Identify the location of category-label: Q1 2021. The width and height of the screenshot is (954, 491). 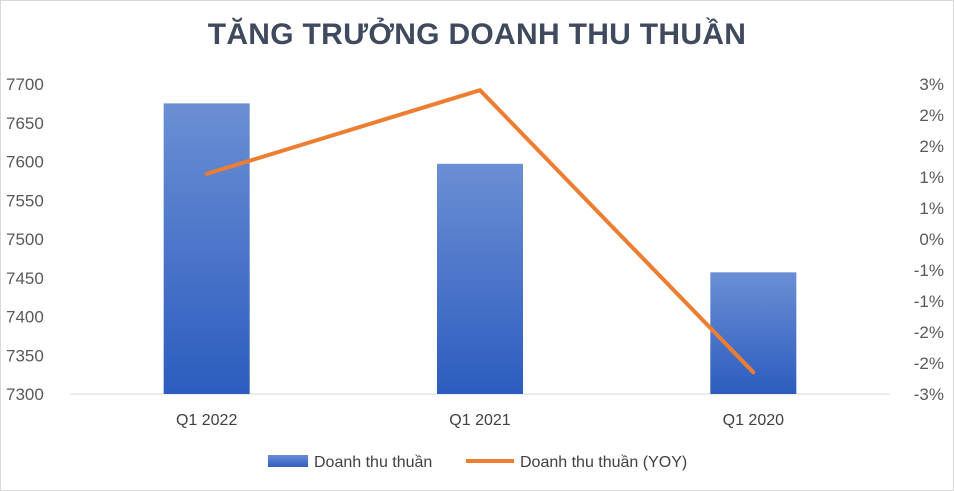
(479, 420).